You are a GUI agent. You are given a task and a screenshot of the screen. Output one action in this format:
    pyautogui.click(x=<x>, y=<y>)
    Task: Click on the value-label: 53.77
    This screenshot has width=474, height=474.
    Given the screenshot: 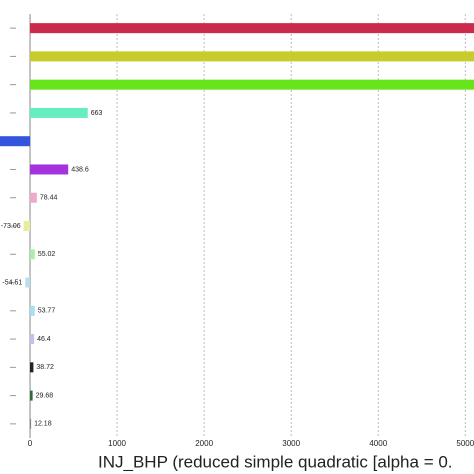 What is the action you would take?
    pyautogui.click(x=47, y=311)
    